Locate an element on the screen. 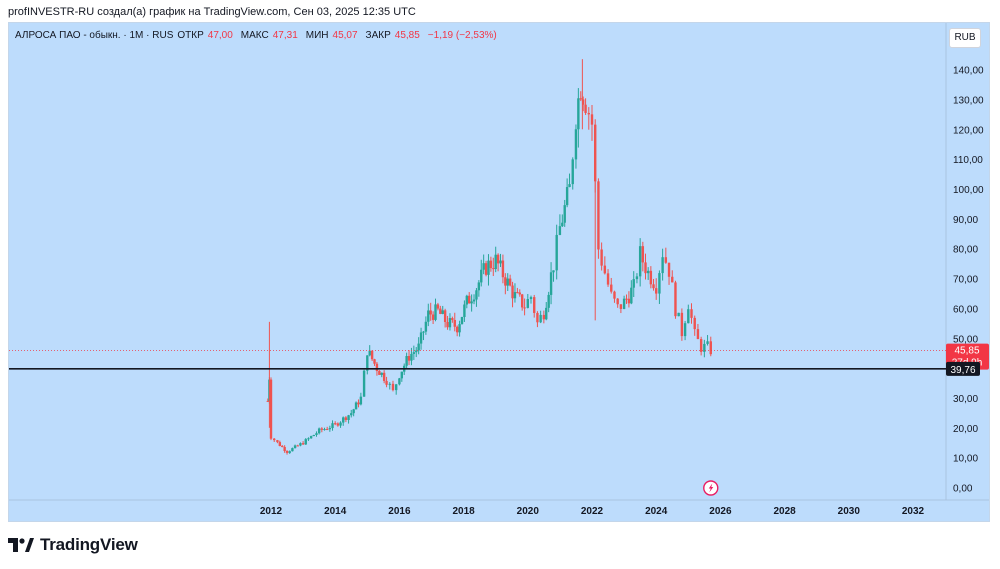  y-tick-label: 130,00 is located at coordinates (968, 100).